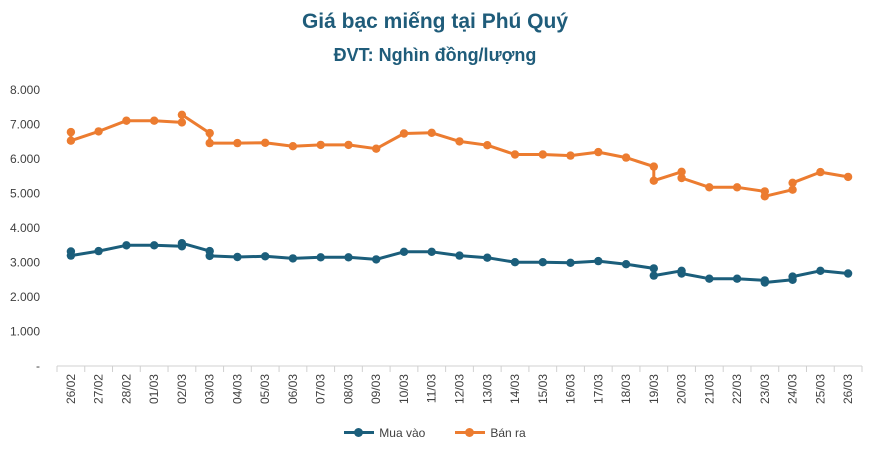 Image resolution: width=870 pixels, height=456 pixels. I want to click on y-tick-label: 5.000, so click(25, 194).